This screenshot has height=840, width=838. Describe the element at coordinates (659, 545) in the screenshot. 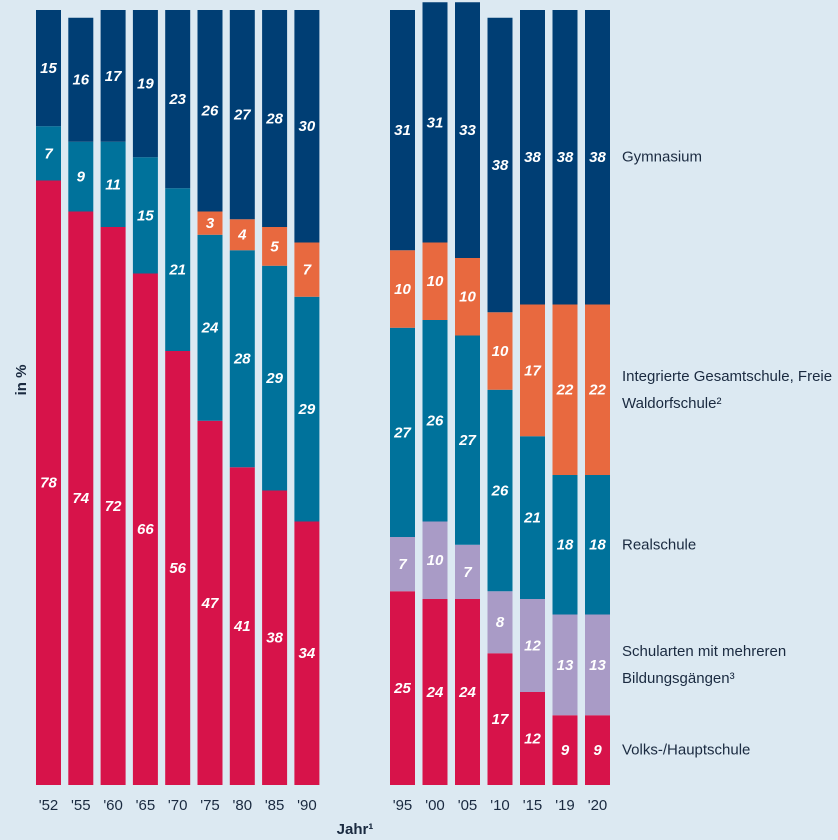

I see `legend-entry: Realschule` at that location.